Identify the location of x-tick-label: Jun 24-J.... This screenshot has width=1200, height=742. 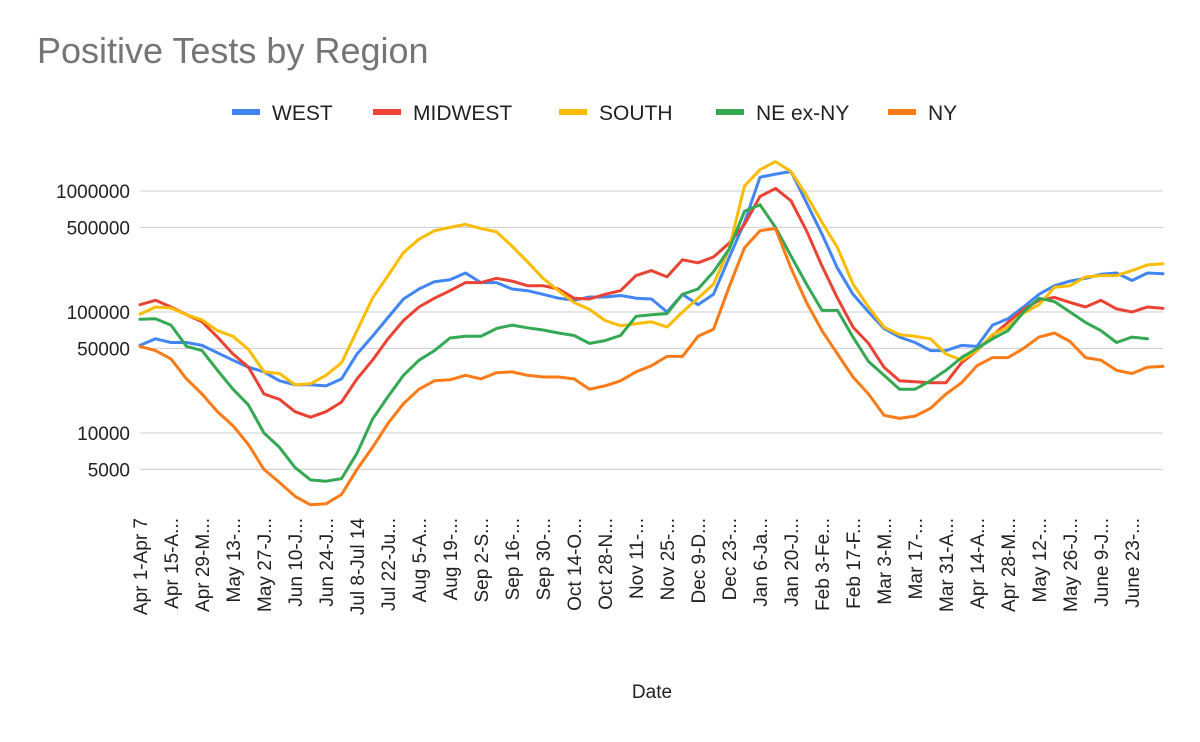
(327, 562).